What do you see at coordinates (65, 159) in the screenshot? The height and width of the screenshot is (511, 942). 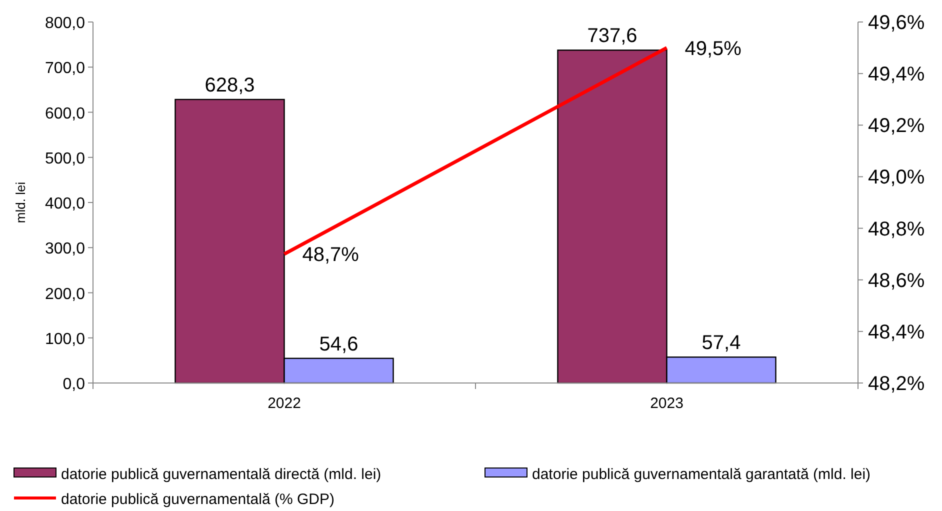 I see `y-tick-label: 500,0` at bounding box center [65, 159].